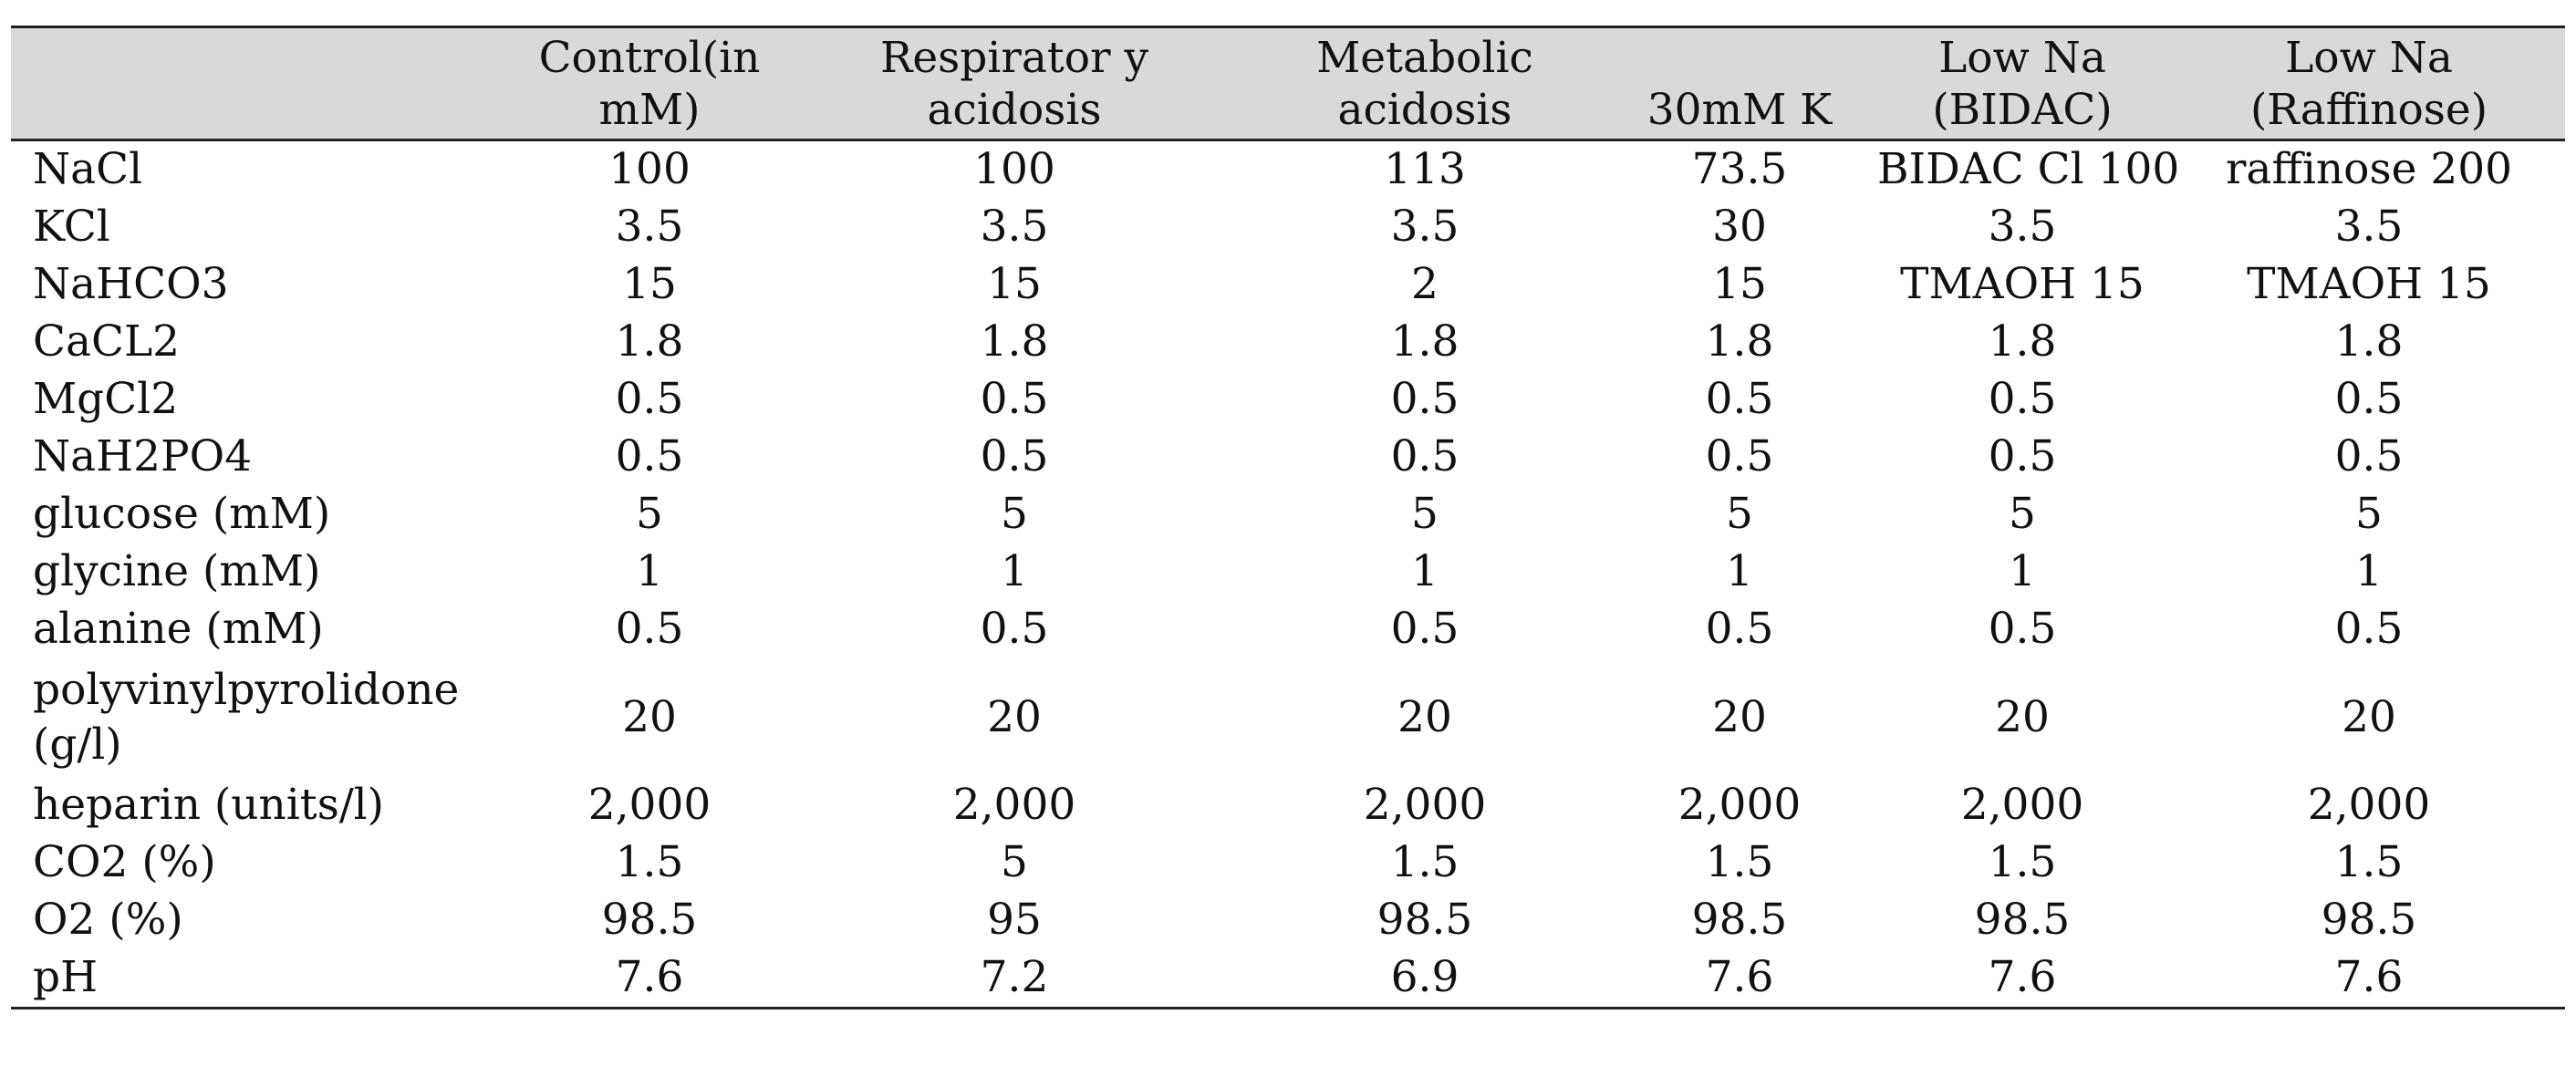  What do you see at coordinates (1288, 920) in the screenshot?
I see `table-row: O2 (%) 98.5 95 98.5 98.5 98.5 98.5` at bounding box center [1288, 920].